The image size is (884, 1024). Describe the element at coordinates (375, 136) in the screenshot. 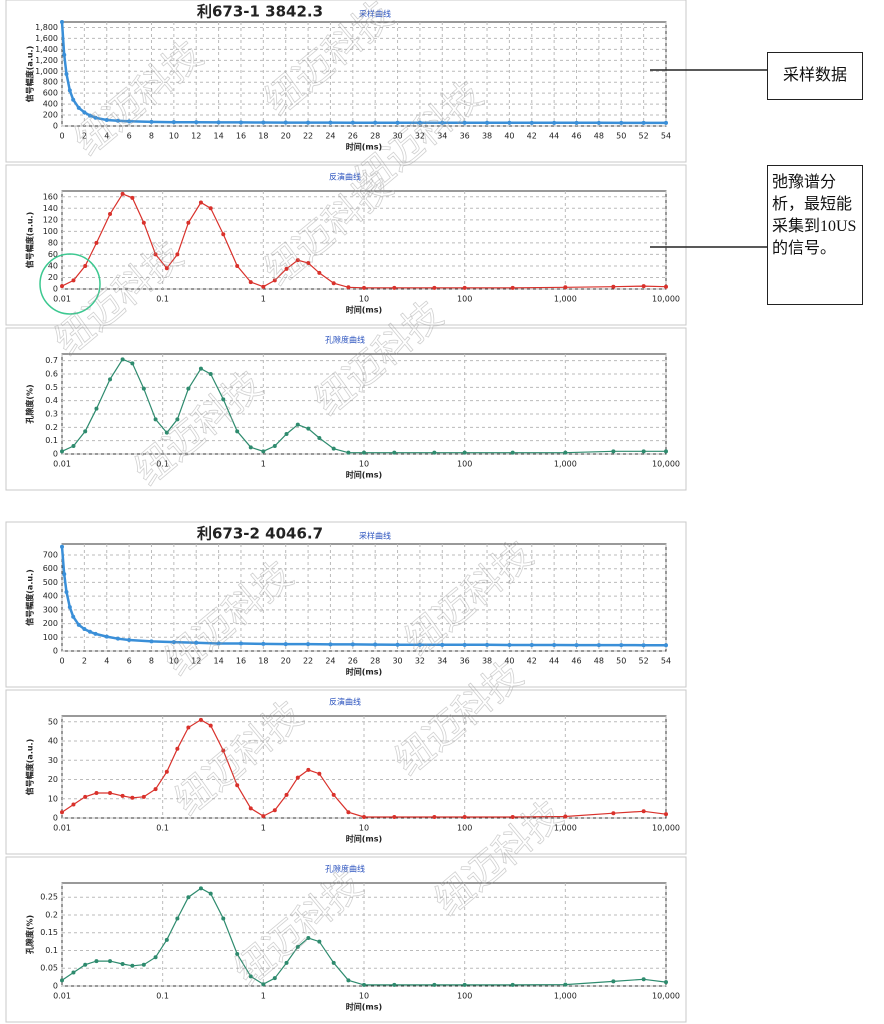

I see `x-tick-label: 28` at that location.